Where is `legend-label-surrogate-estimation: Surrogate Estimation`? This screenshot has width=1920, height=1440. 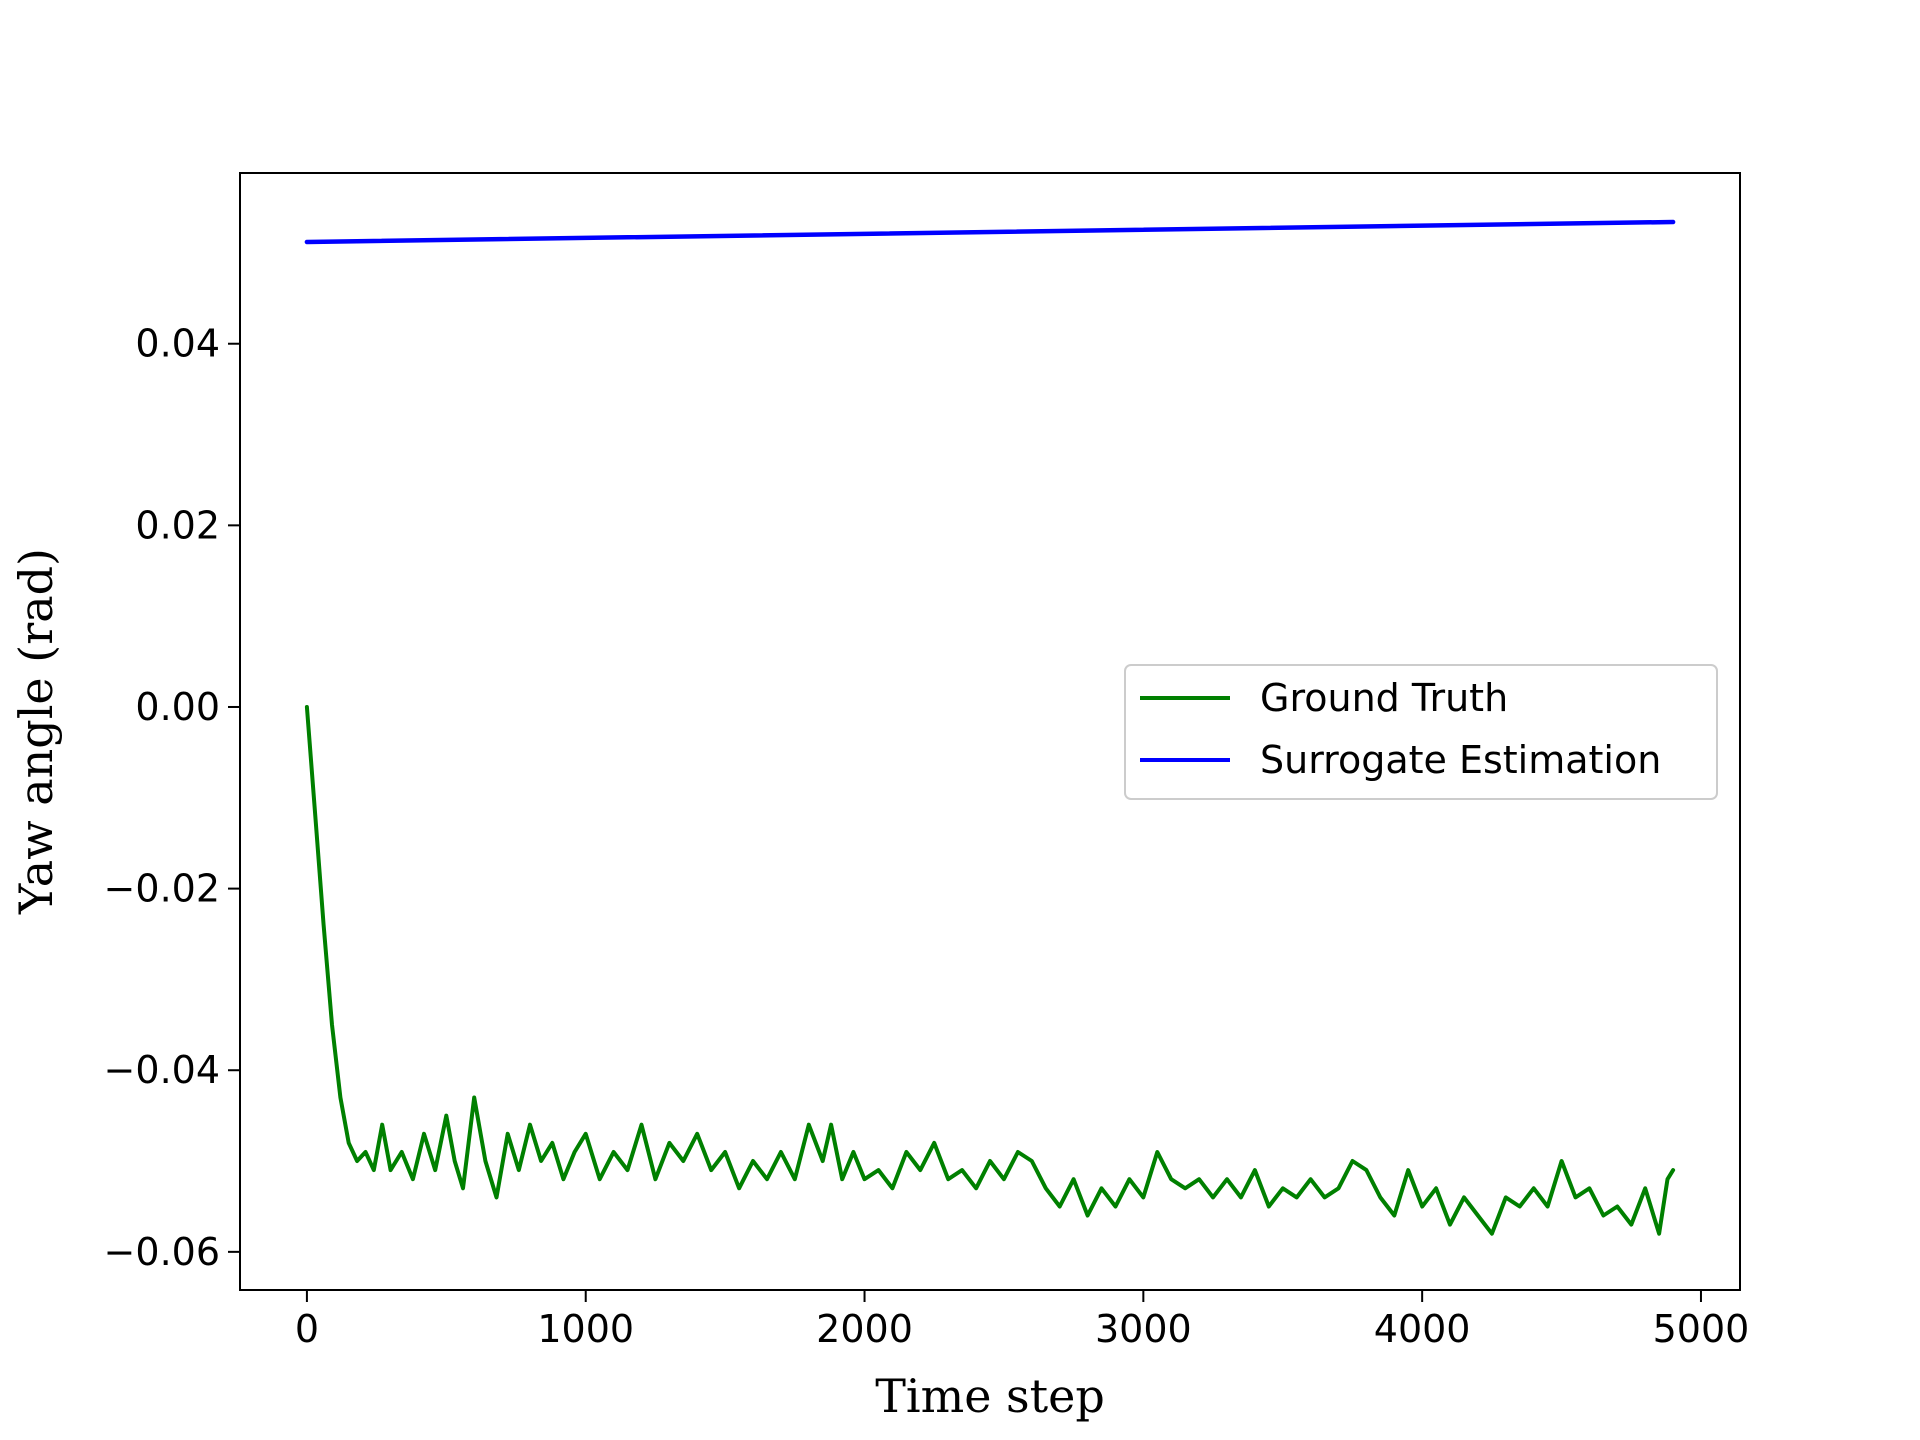 legend-label-surrogate-estimation: Surrogate Estimation is located at coordinates (1460, 760).